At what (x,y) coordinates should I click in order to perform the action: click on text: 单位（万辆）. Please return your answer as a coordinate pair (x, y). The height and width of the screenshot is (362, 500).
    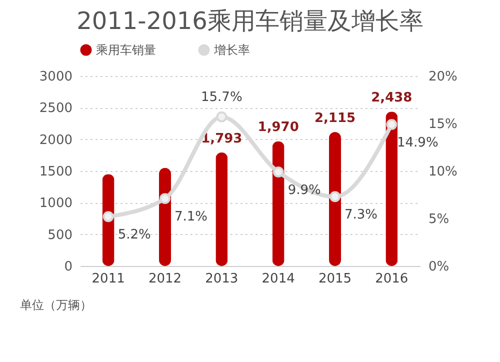
    Looking at the image, I should click on (56, 305).